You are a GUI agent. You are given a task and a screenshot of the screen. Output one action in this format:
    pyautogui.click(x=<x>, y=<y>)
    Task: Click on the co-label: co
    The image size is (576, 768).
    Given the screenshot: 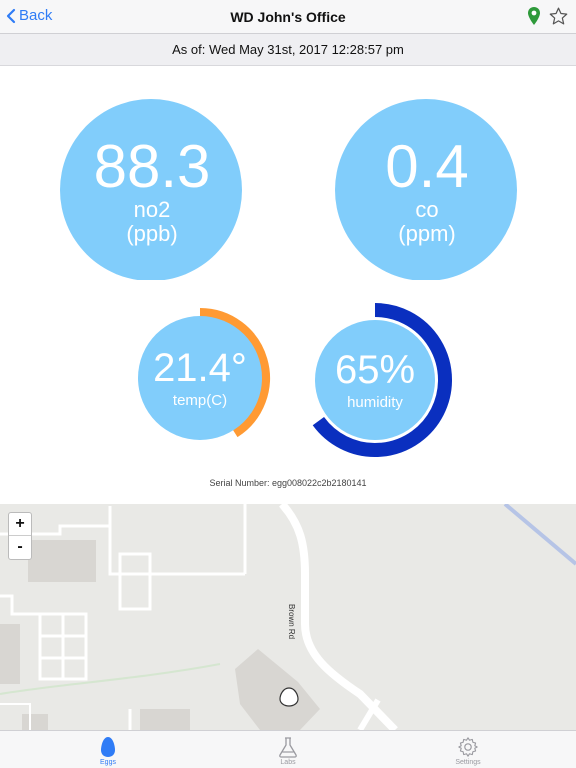 What is the action you would take?
    pyautogui.click(x=427, y=209)
    